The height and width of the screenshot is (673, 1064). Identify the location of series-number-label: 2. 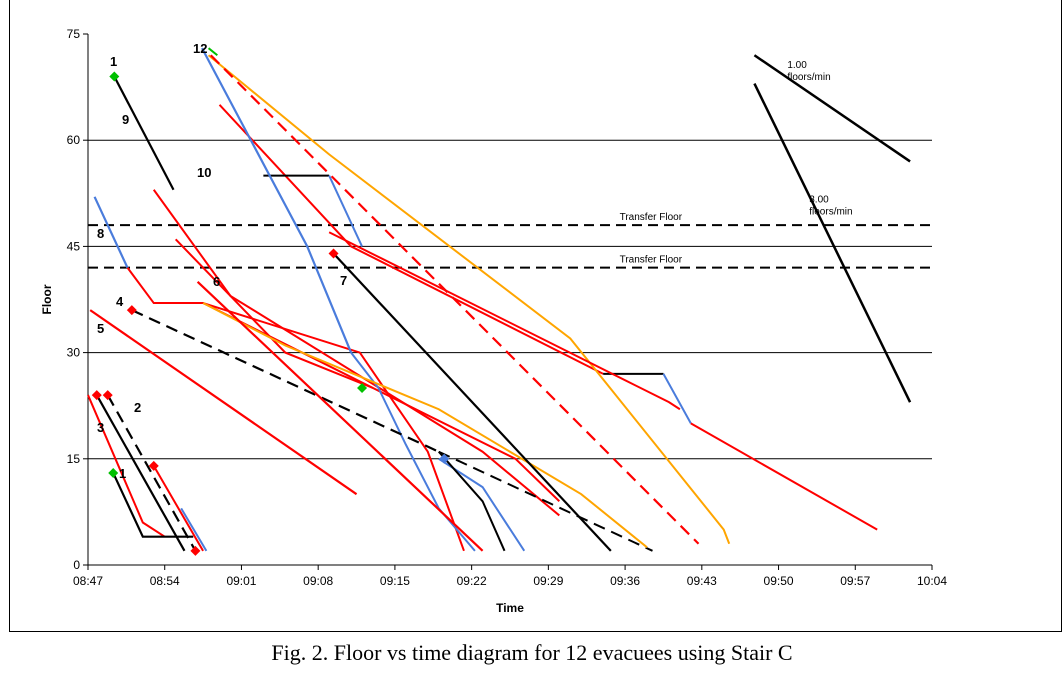
(137, 407).